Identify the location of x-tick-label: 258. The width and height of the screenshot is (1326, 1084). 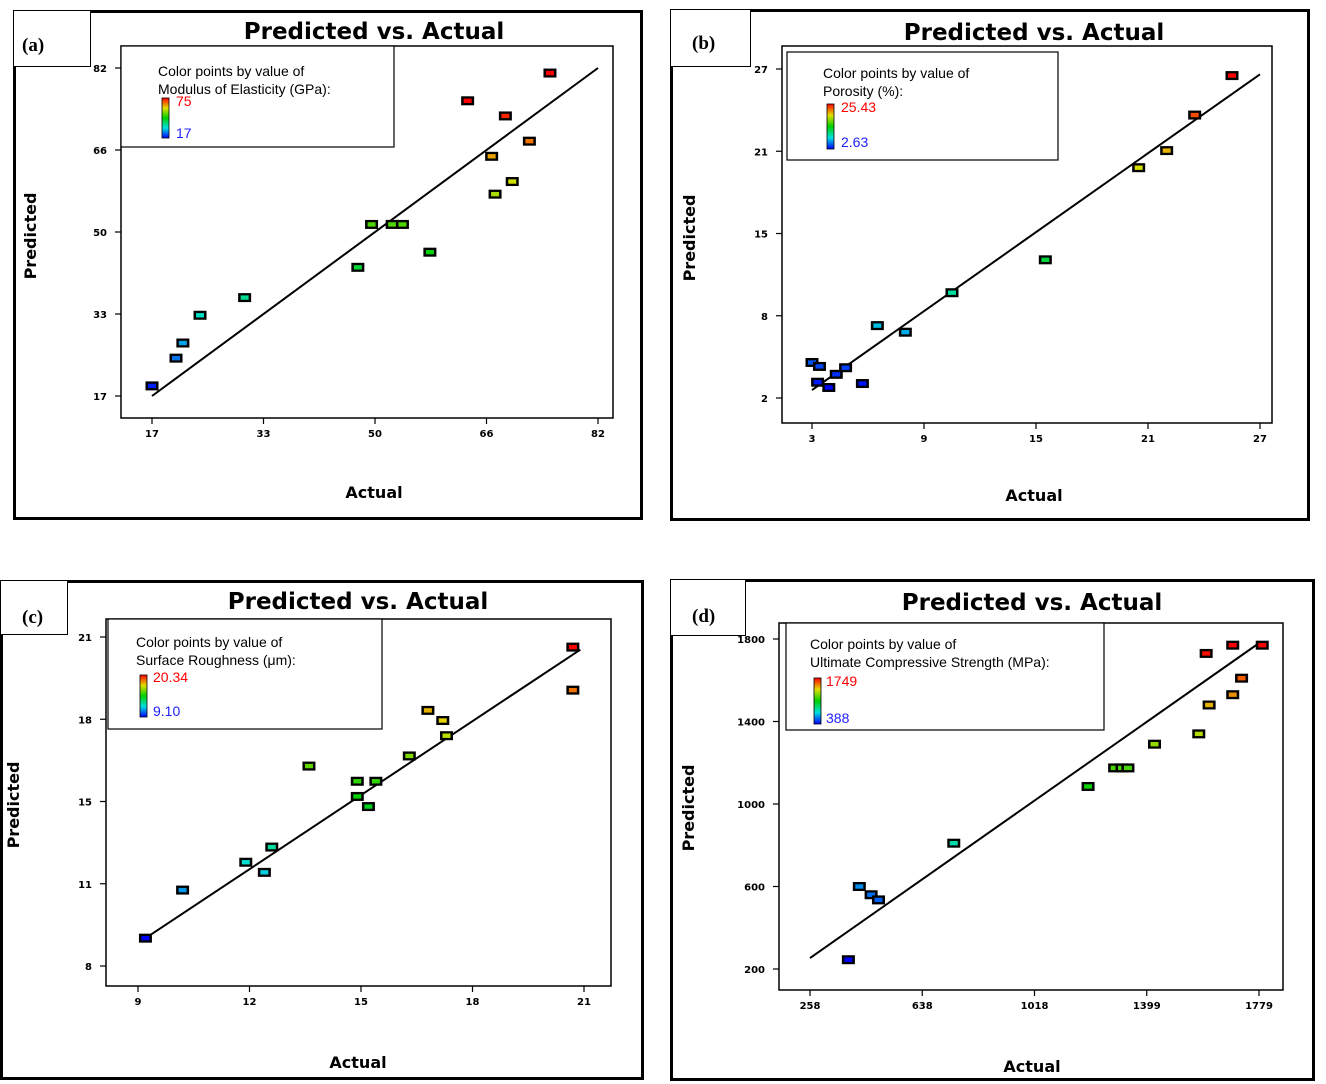
(810, 1006).